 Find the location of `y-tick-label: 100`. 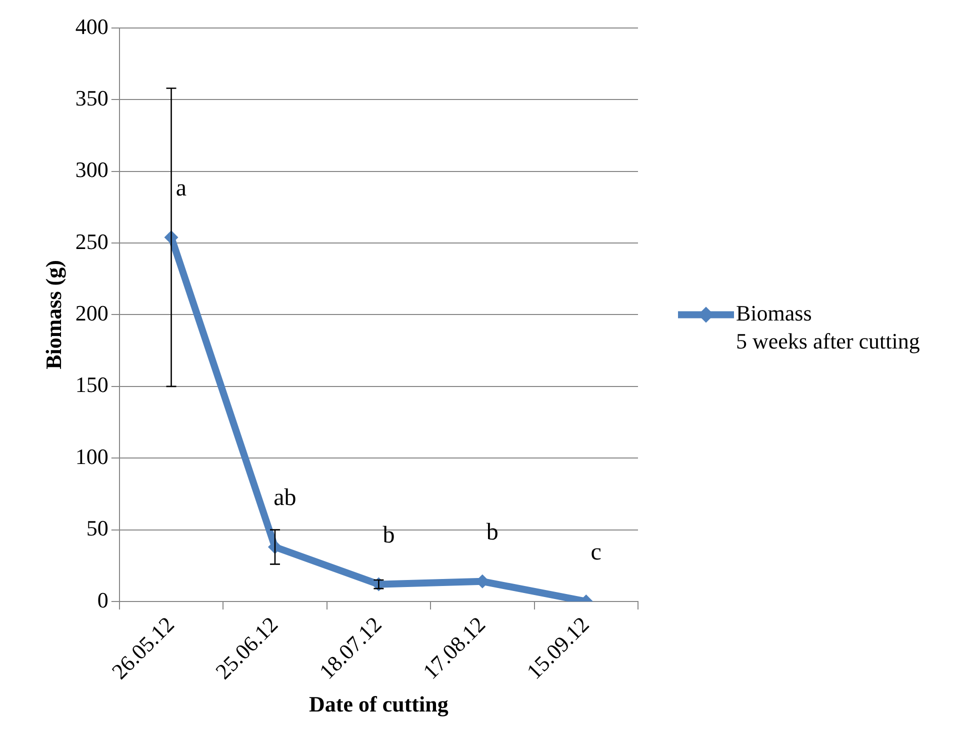

y-tick-label: 100 is located at coordinates (91, 456).